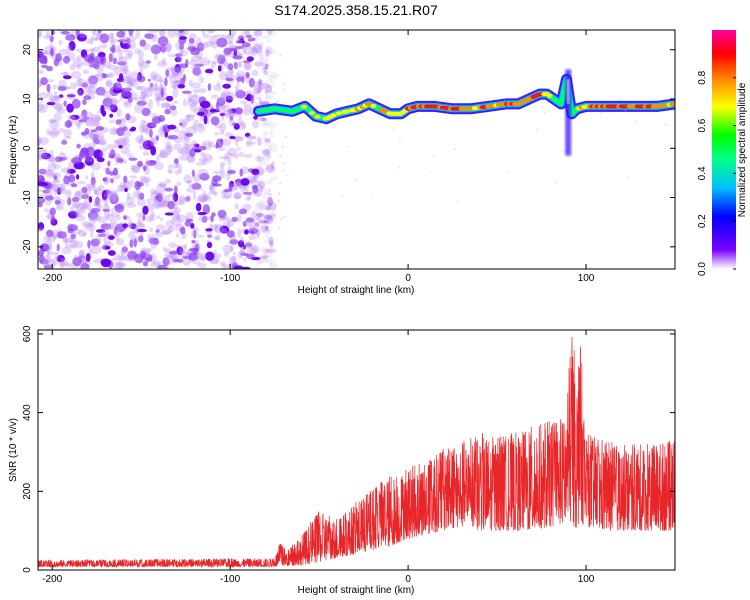 The image size is (750, 600). I want to click on x-tick-label: -100, so click(230, 579).